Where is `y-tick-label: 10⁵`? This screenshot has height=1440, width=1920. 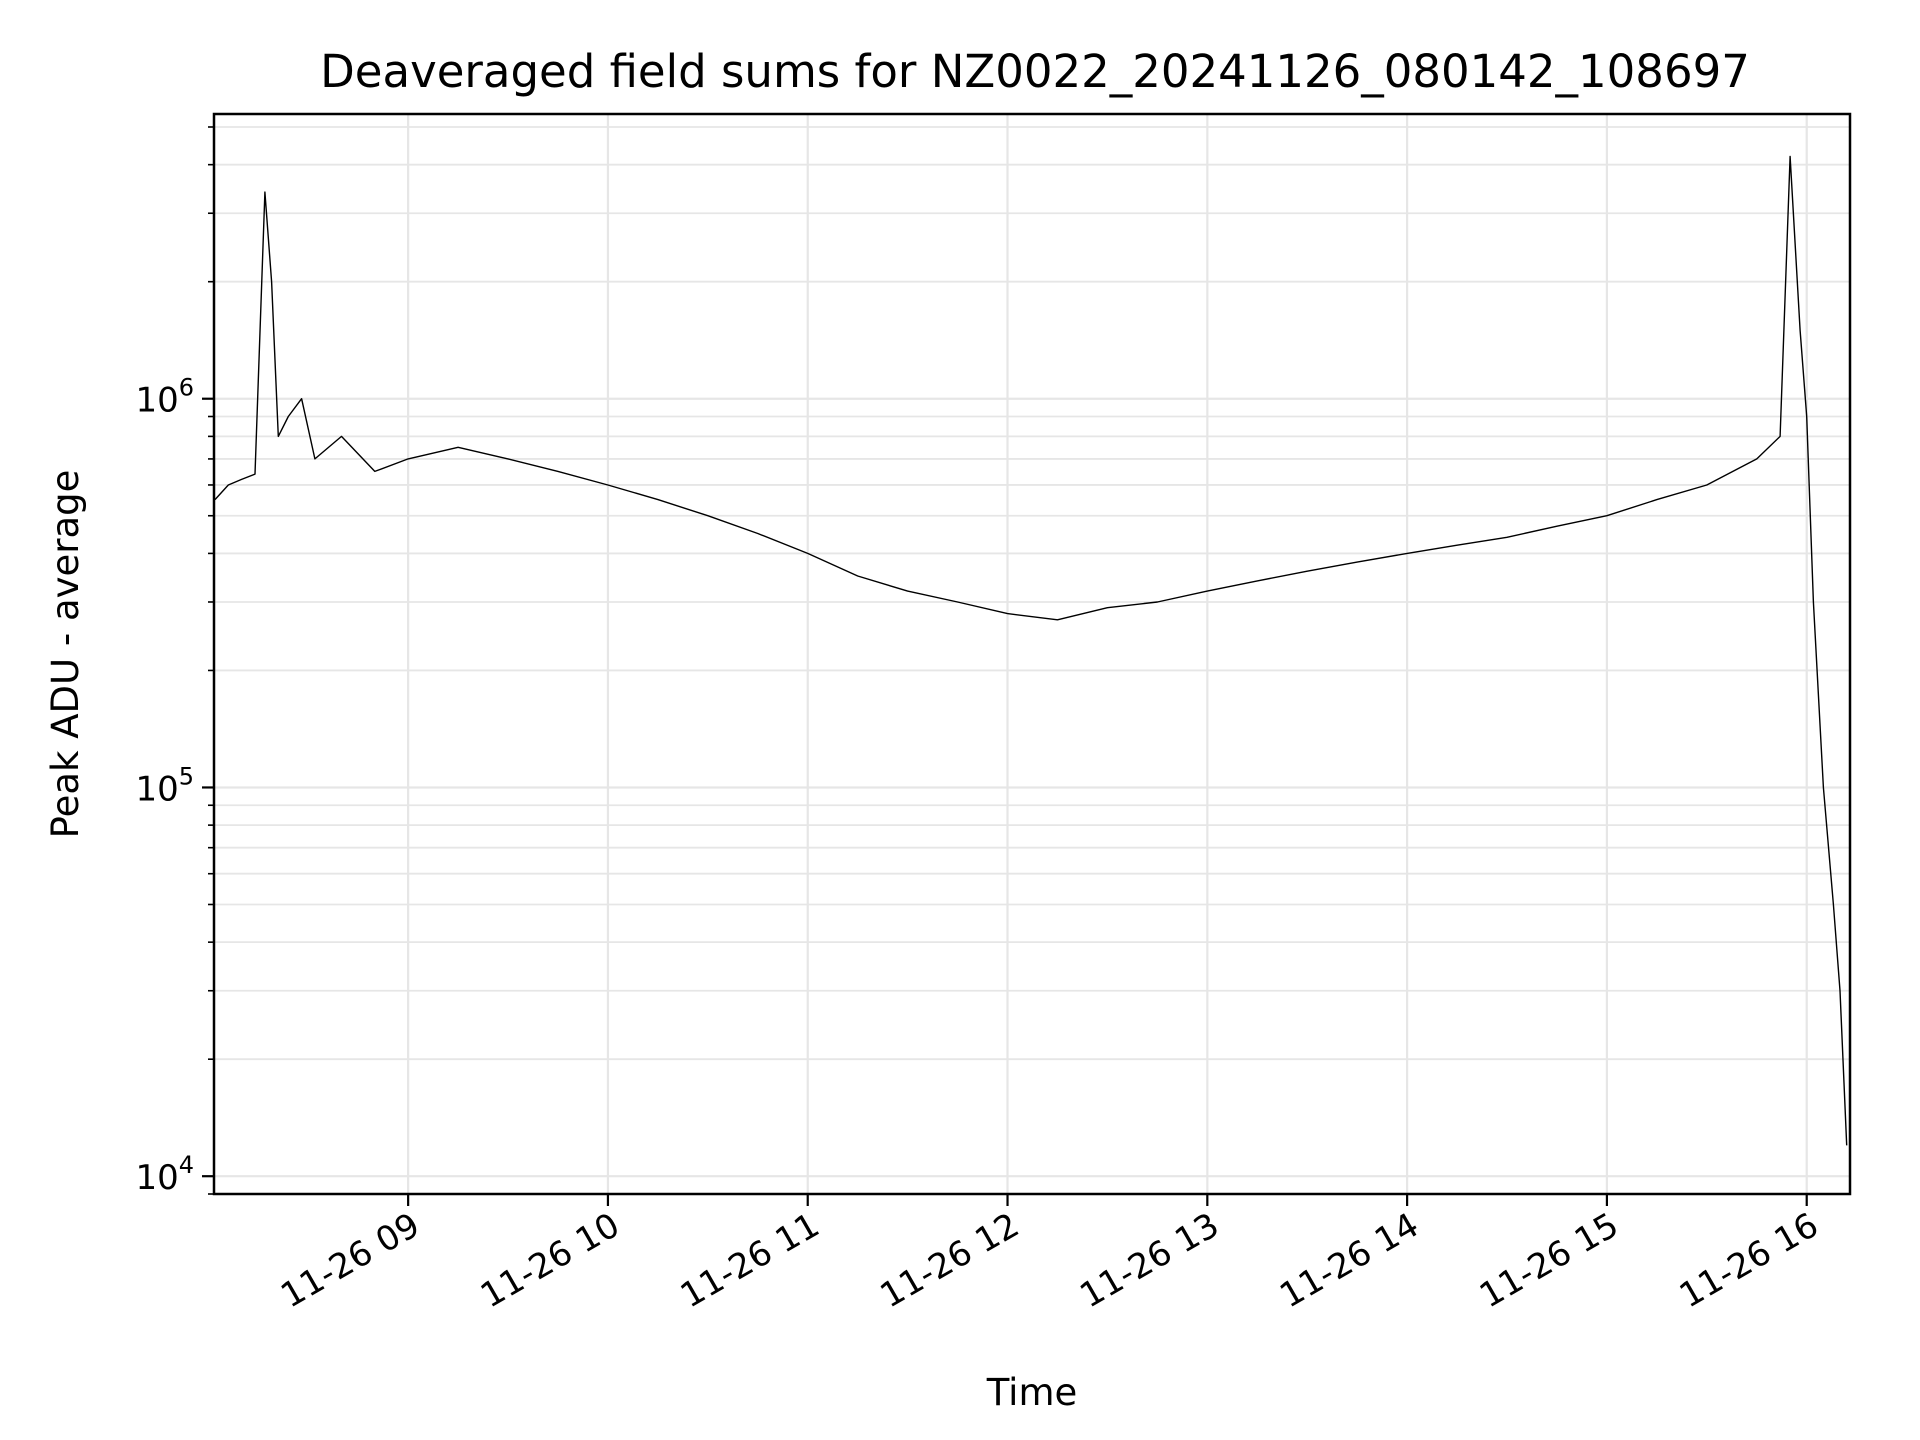 y-tick-label: 10⁵ is located at coordinates (164, 785).